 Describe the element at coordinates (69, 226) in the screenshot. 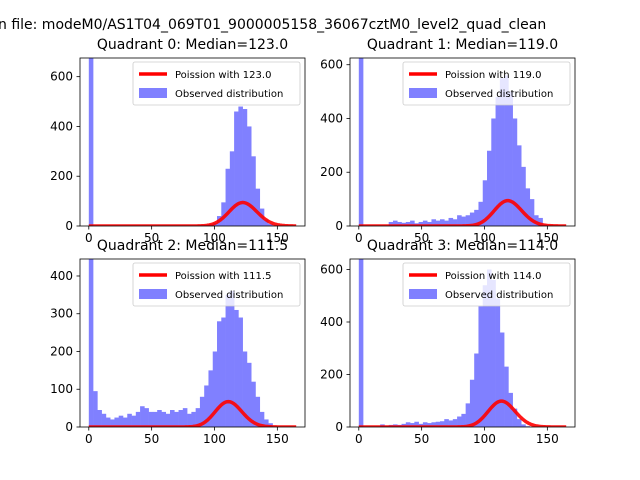

I see `y-tick-label: 0` at that location.